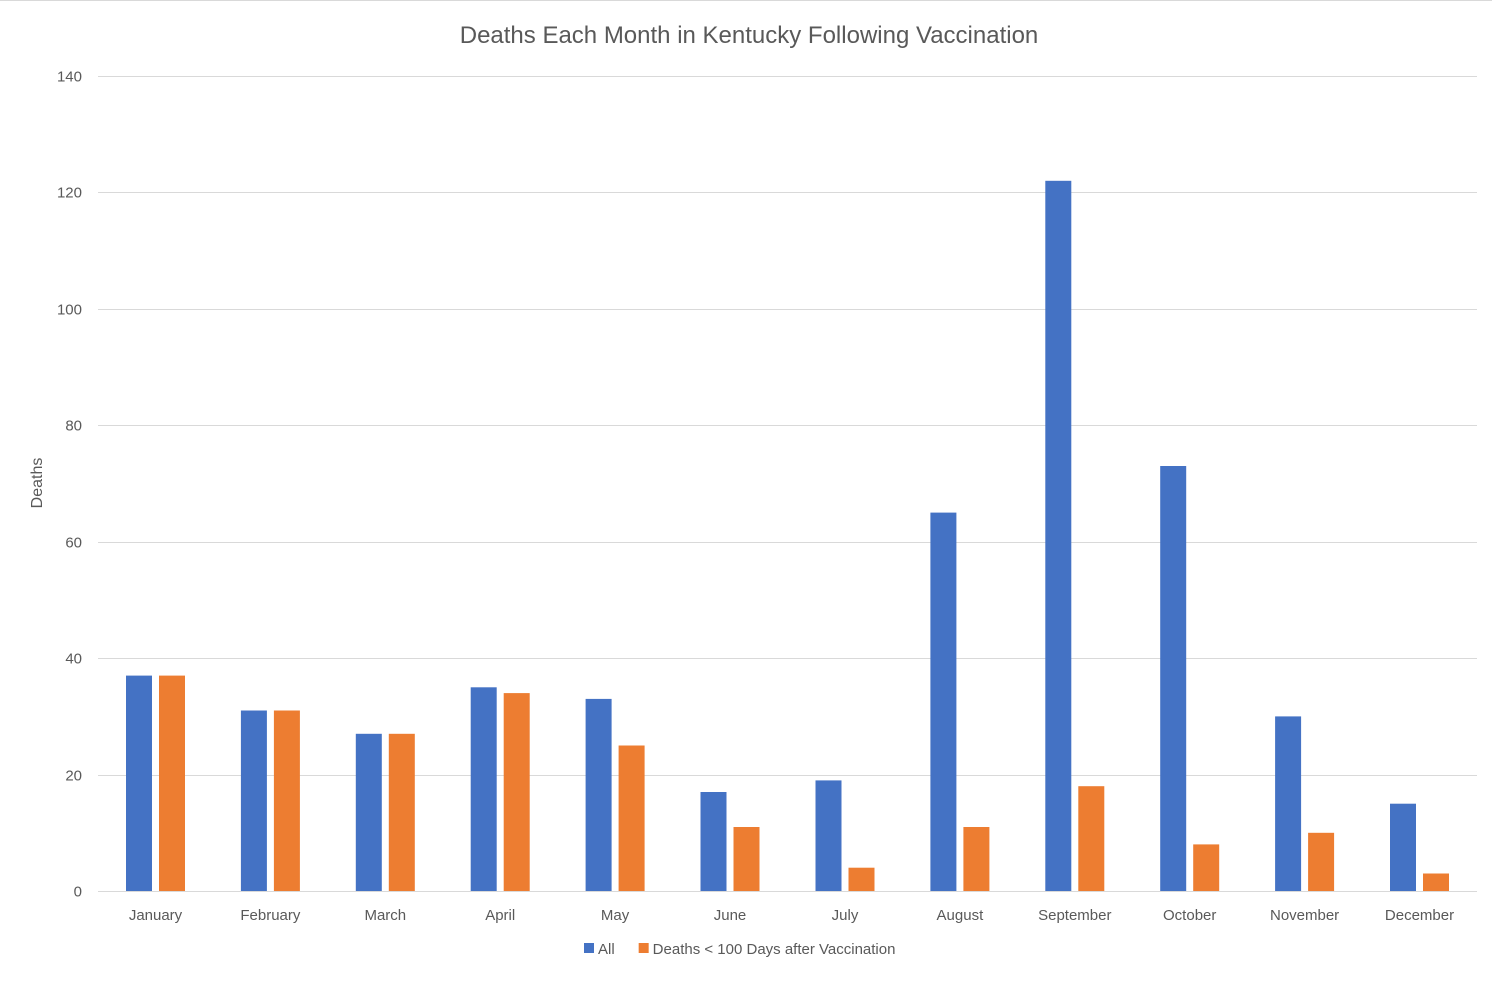 The height and width of the screenshot is (994, 1492). Describe the element at coordinates (1058, 536) in the screenshot. I see `bar-all-september` at that location.